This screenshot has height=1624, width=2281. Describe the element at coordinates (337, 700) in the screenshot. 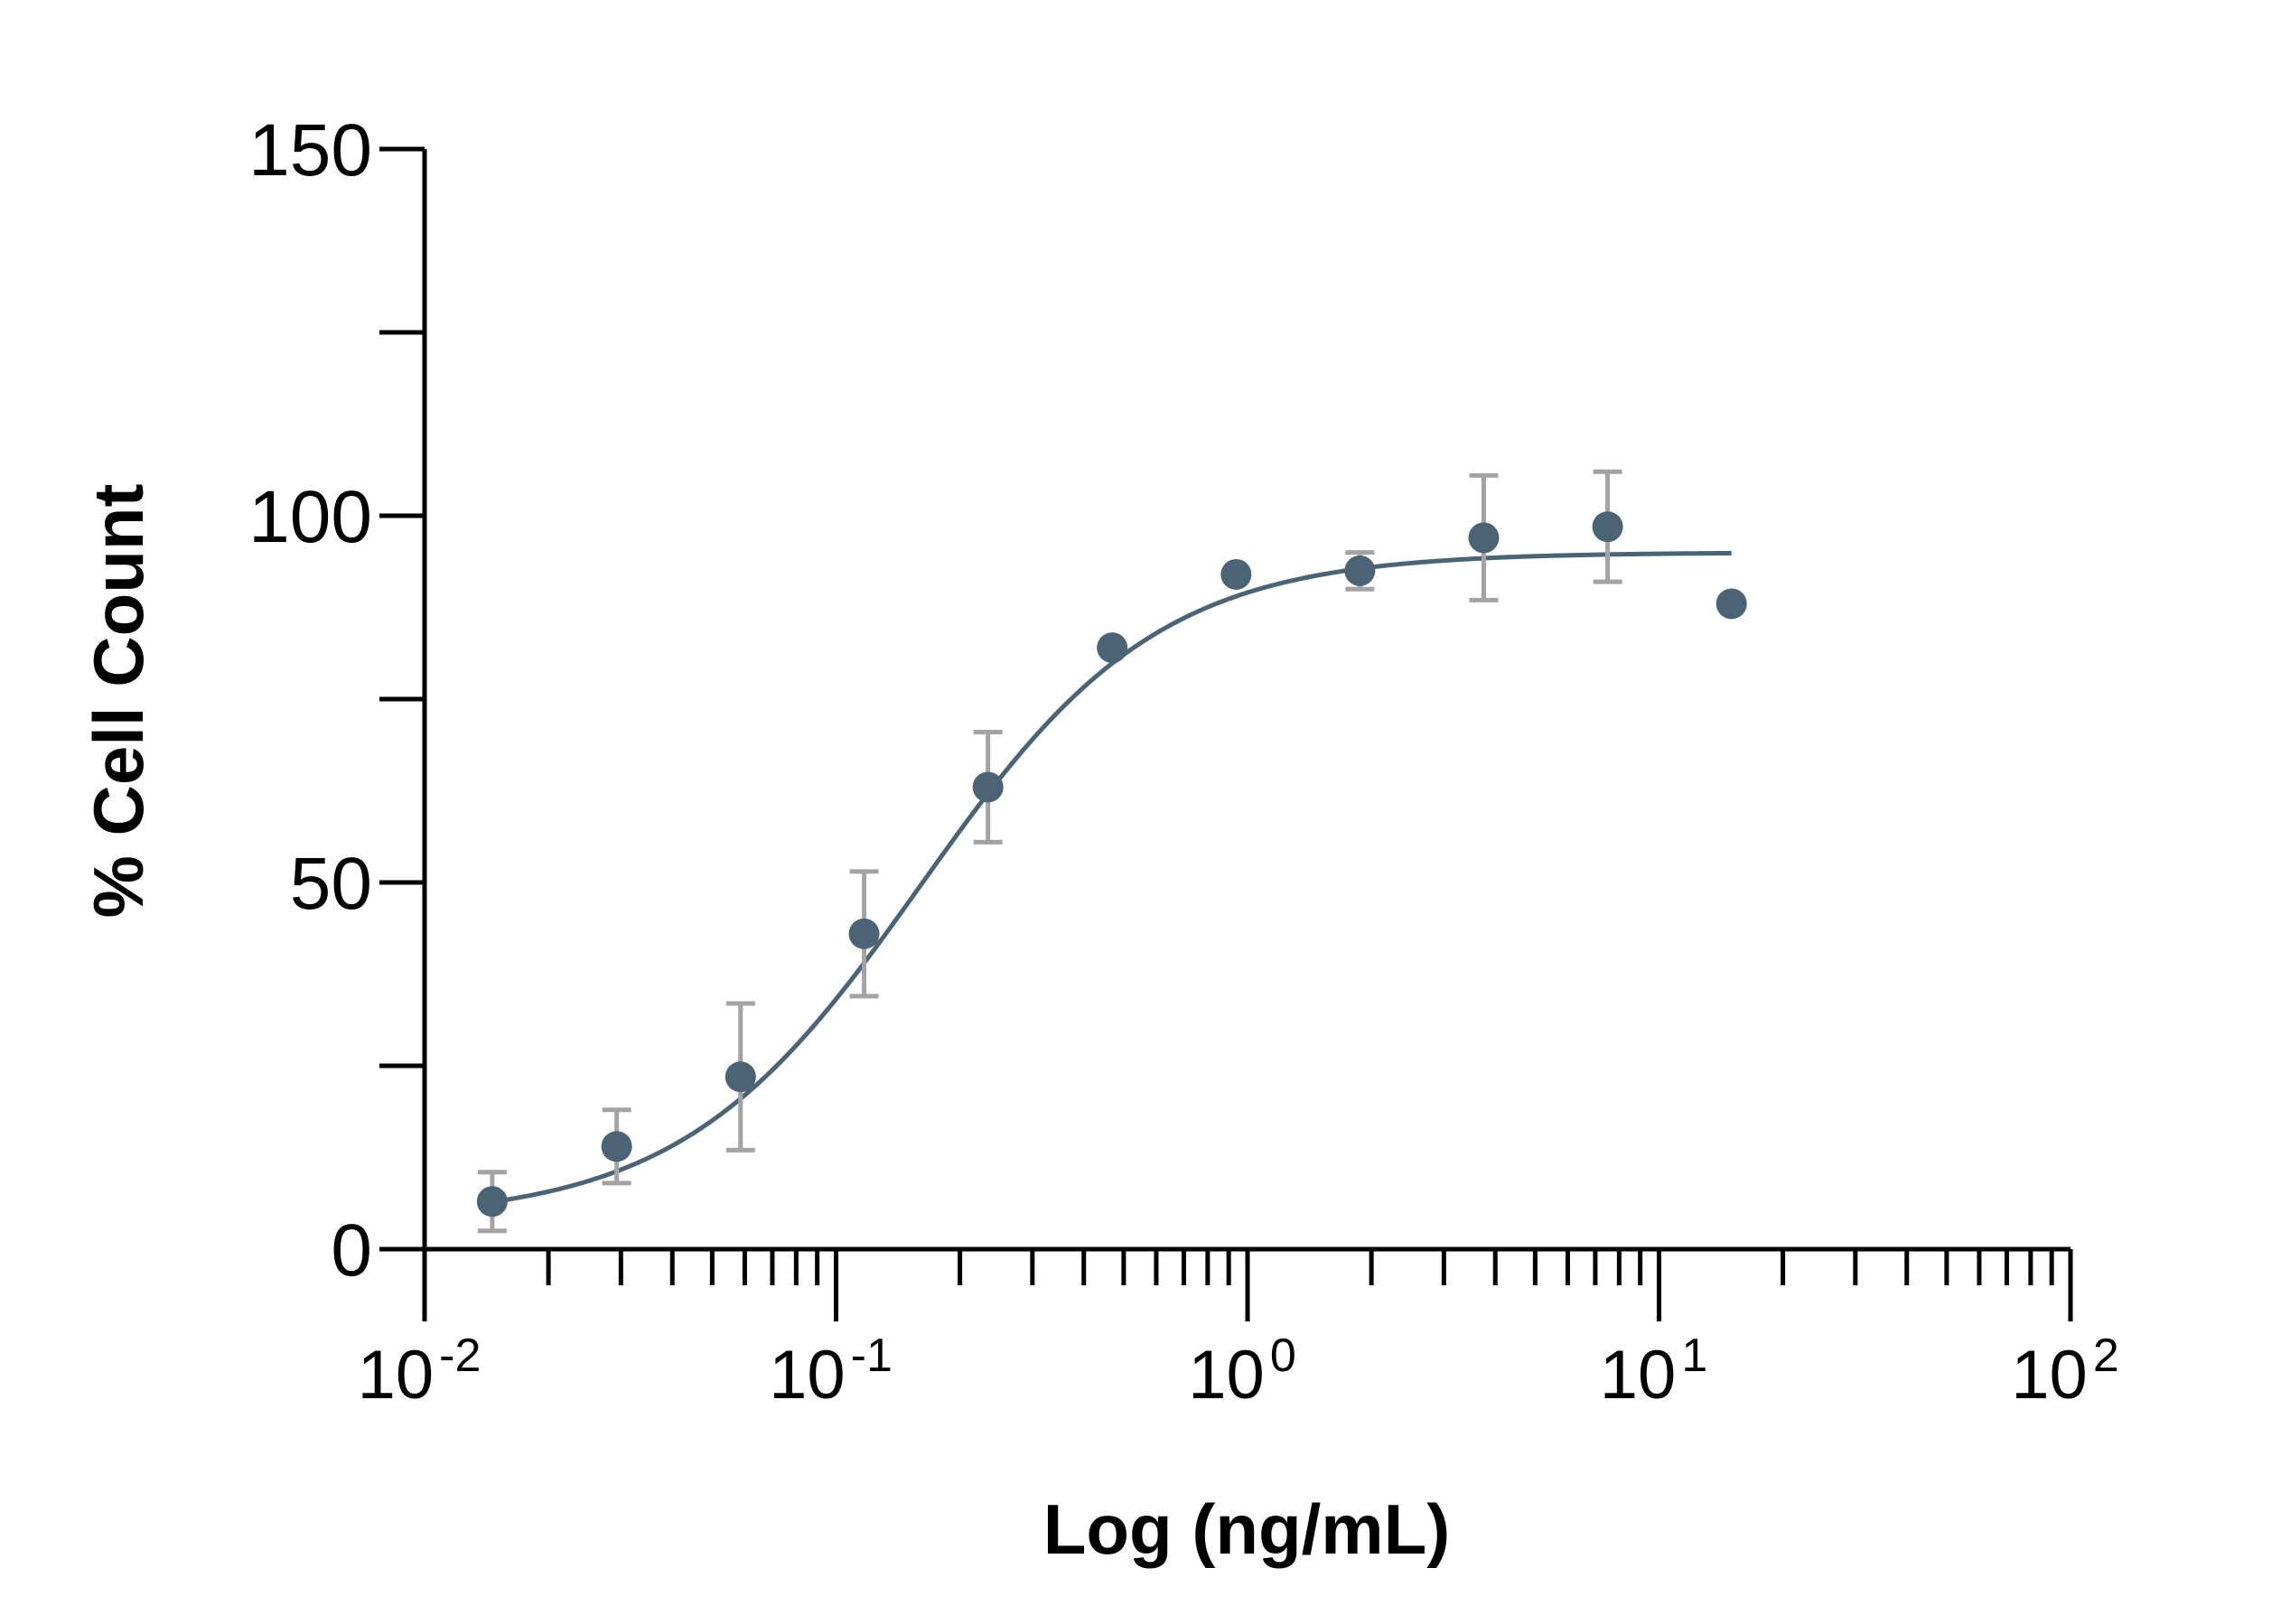

I see `y-axis: 0 50 100 150` at that location.